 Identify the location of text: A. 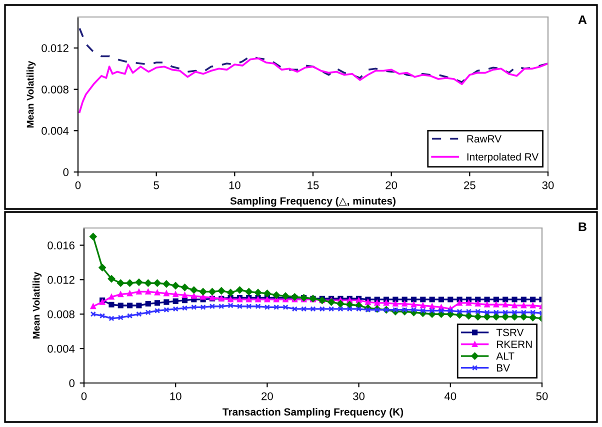
(582, 19).